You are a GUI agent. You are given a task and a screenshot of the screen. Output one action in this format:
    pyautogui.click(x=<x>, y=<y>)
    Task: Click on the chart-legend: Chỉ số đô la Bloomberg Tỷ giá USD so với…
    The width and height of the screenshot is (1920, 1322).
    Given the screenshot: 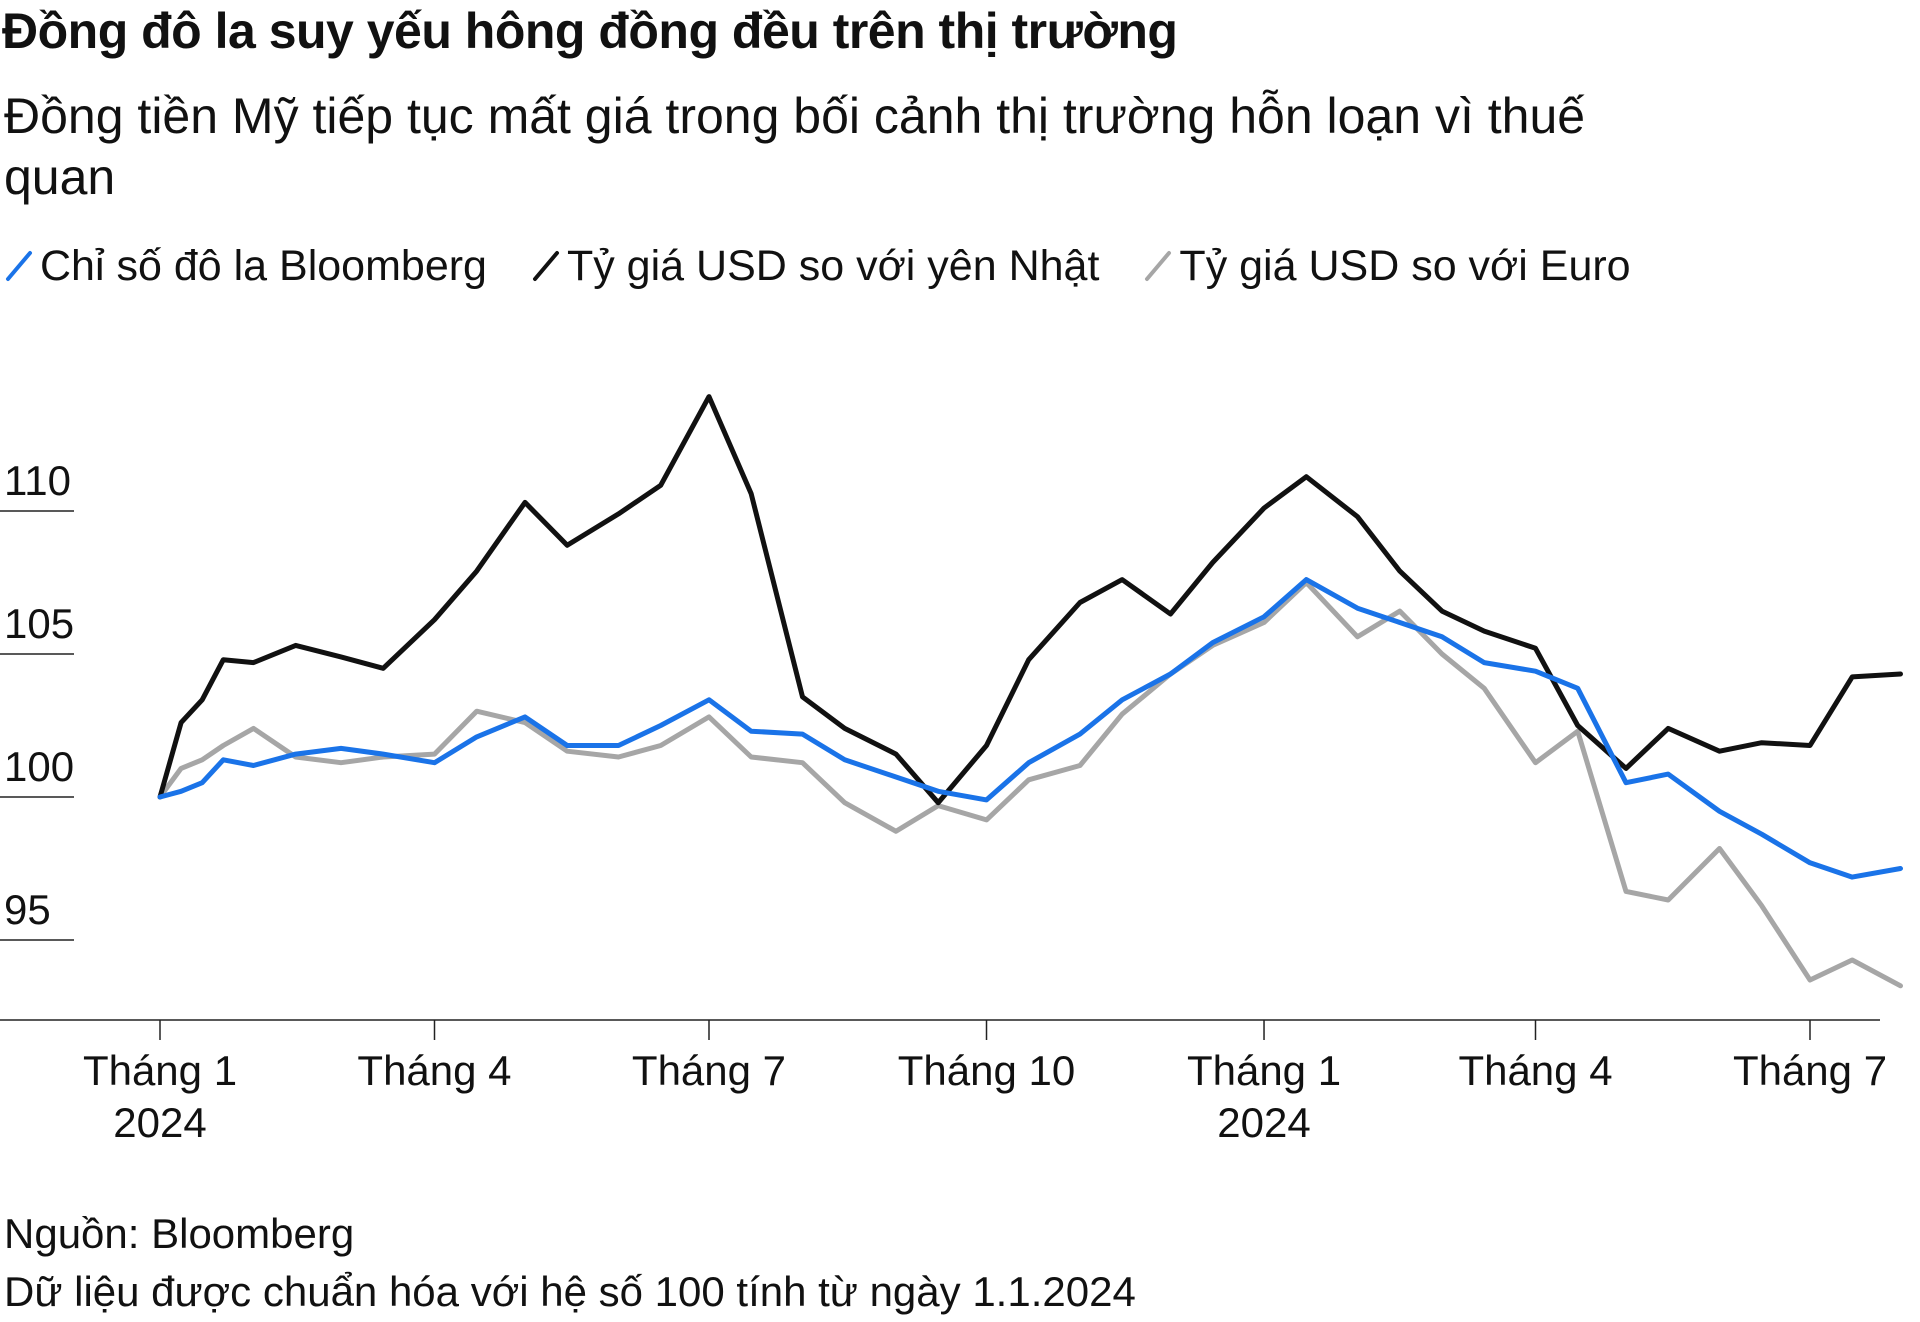 What is the action you would take?
    pyautogui.click(x=839, y=266)
    